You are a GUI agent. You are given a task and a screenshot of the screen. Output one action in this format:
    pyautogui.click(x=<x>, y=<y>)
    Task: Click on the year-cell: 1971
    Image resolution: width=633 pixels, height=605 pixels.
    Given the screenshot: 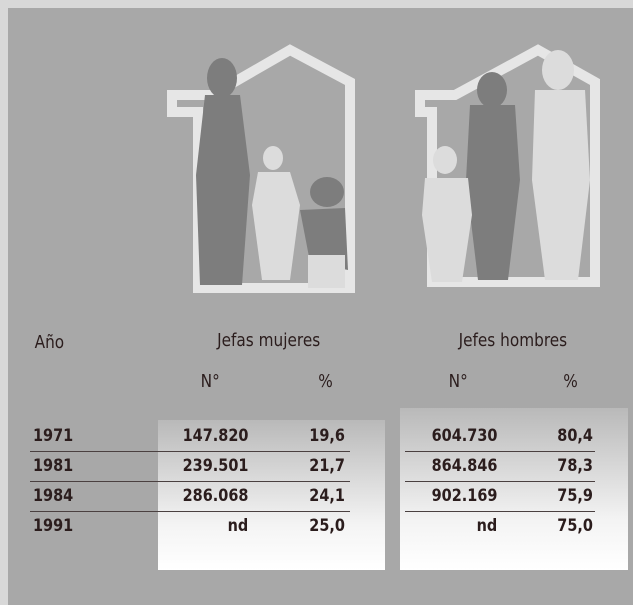 What is the action you would take?
    pyautogui.click(x=53, y=436)
    